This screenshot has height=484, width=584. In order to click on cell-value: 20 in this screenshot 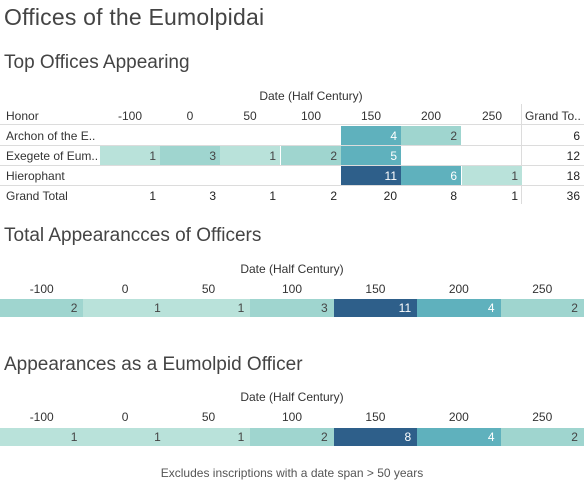, I will do `click(390, 196)`.